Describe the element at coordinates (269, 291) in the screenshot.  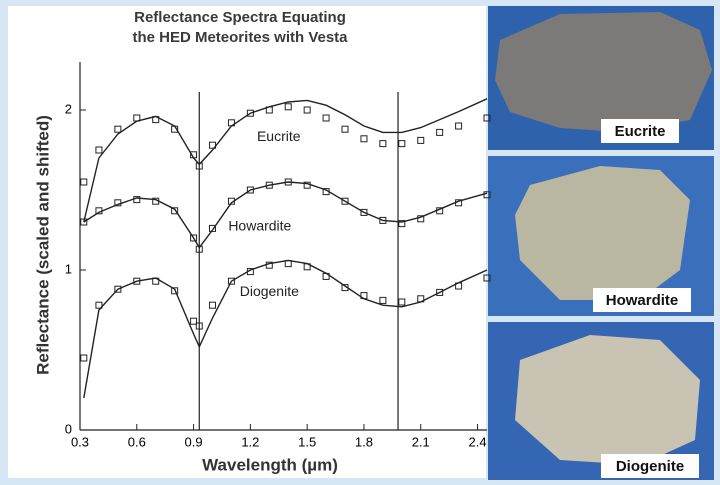
I see `series-label: Diogenite` at that location.